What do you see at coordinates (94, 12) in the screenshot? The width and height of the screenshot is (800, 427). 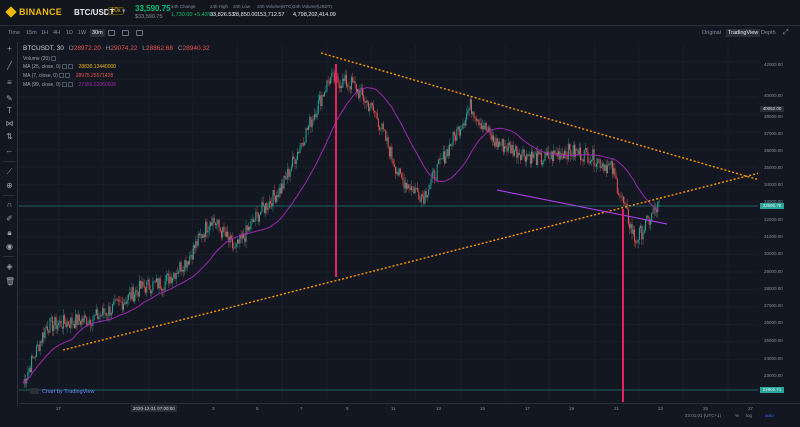 I see `pair-selector: BTC/USDT` at bounding box center [94, 12].